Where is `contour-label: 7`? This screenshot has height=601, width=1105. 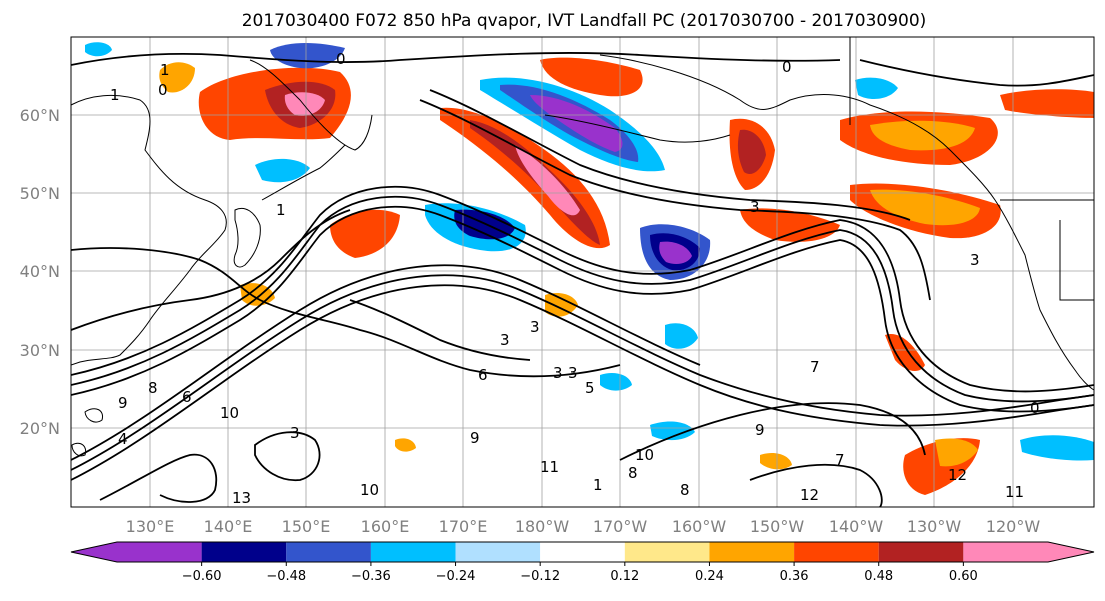 contour-label: 7 is located at coordinates (840, 460).